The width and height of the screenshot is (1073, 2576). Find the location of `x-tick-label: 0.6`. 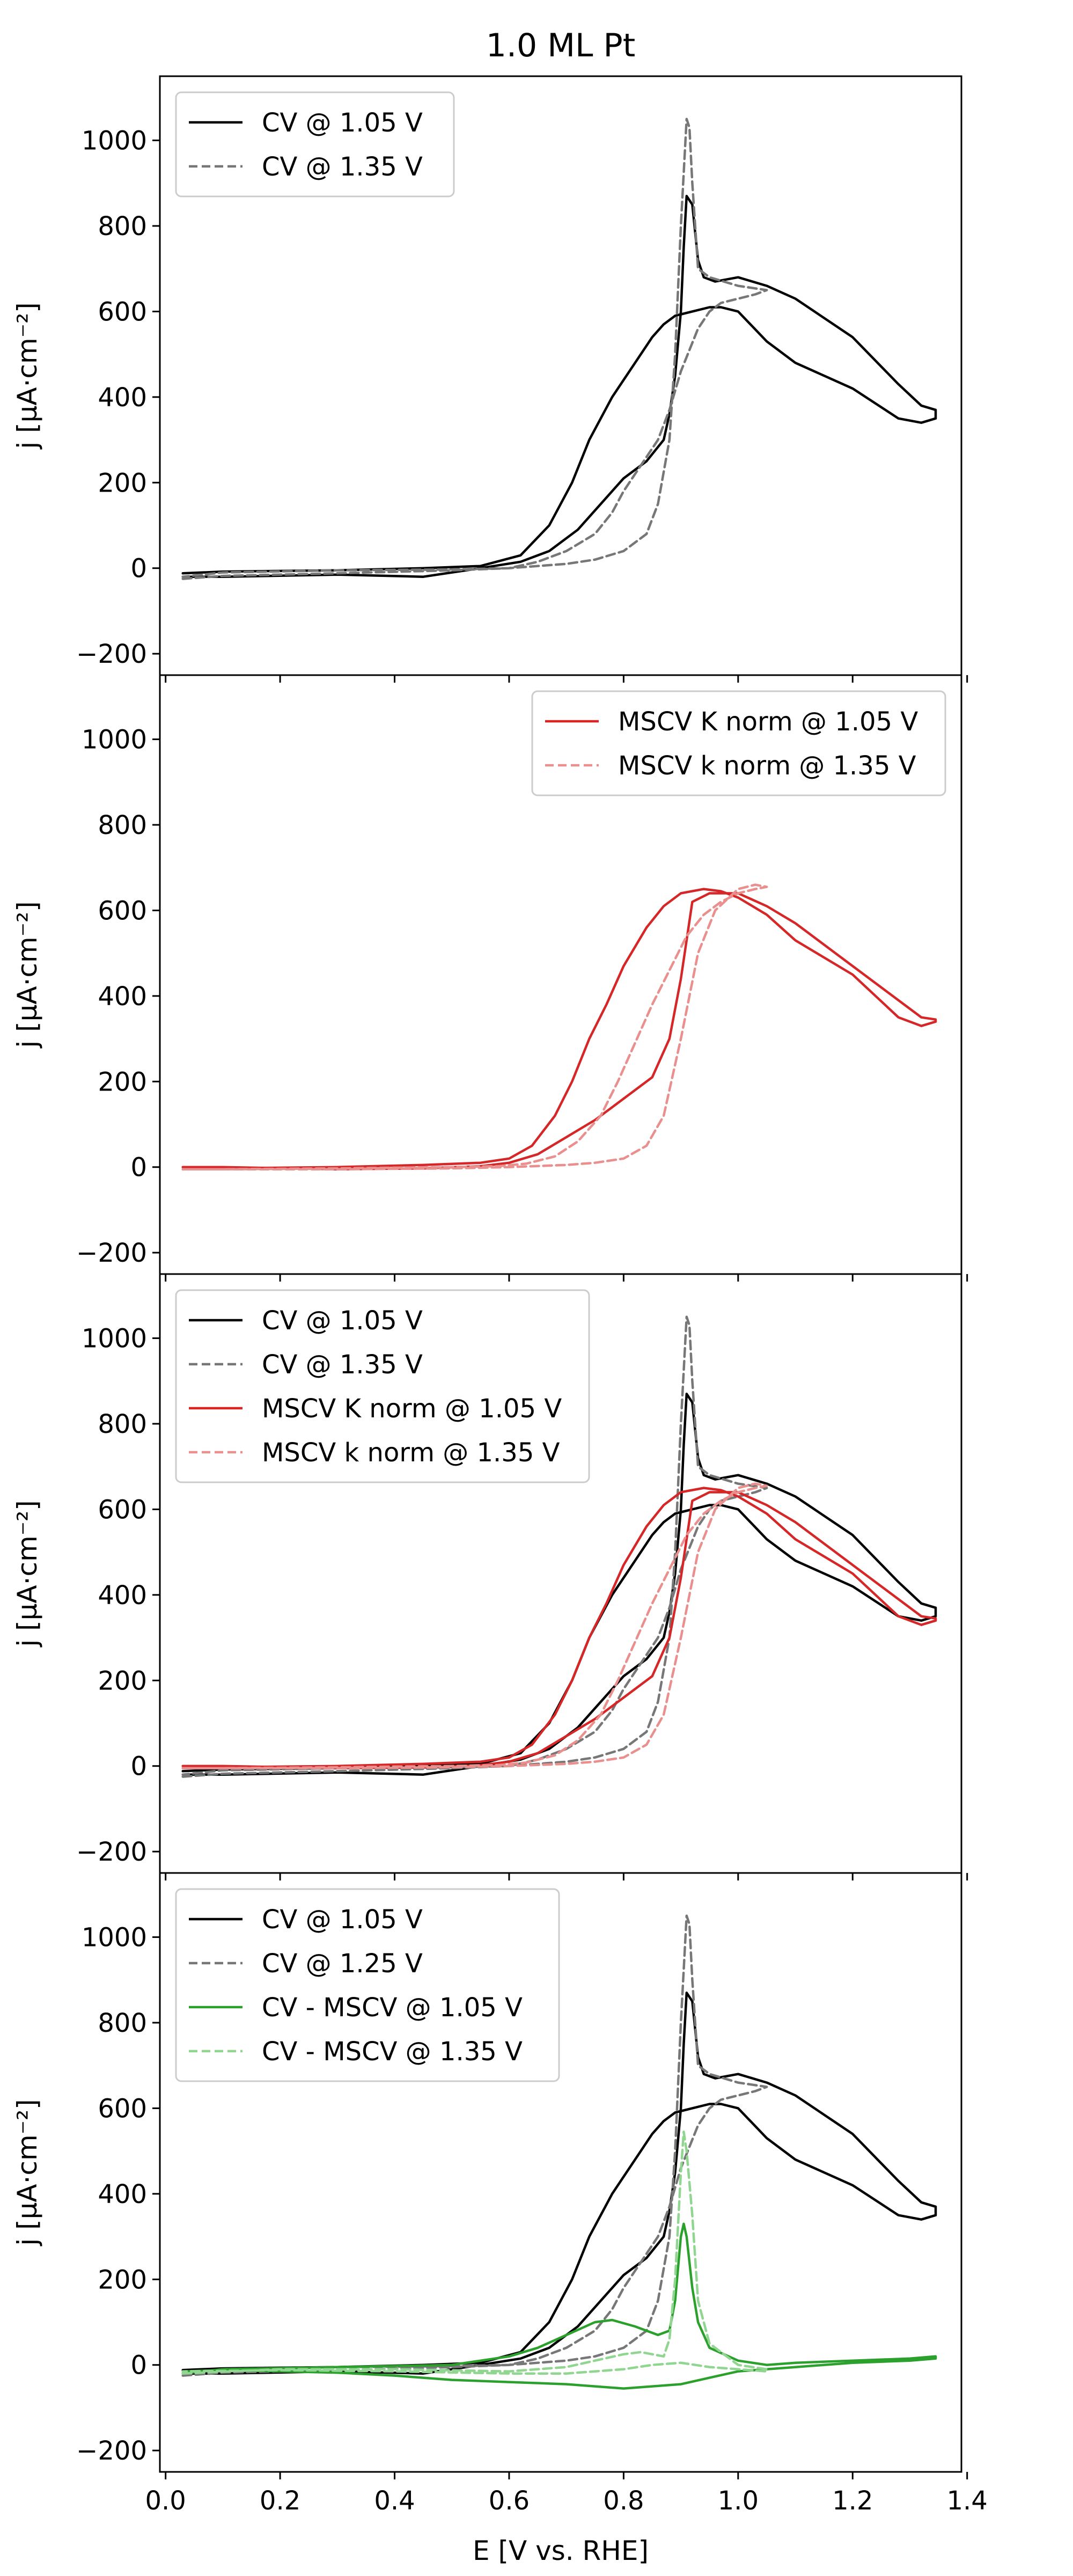

x-tick-label: 0.6 is located at coordinates (509, 2501).